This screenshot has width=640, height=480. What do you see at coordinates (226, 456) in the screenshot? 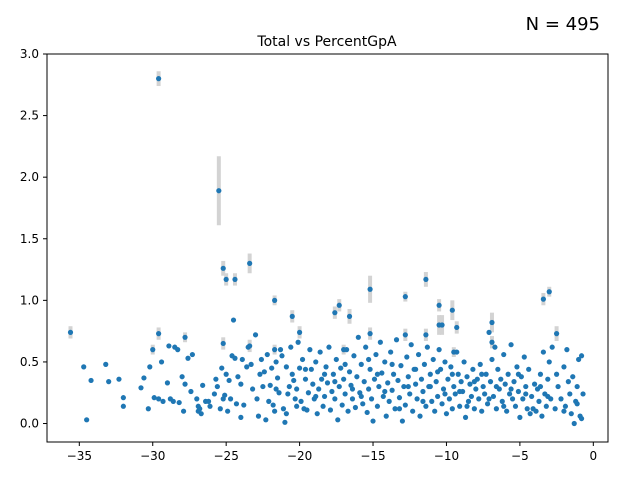
I see `x-tick-label: −25` at bounding box center [226, 456].